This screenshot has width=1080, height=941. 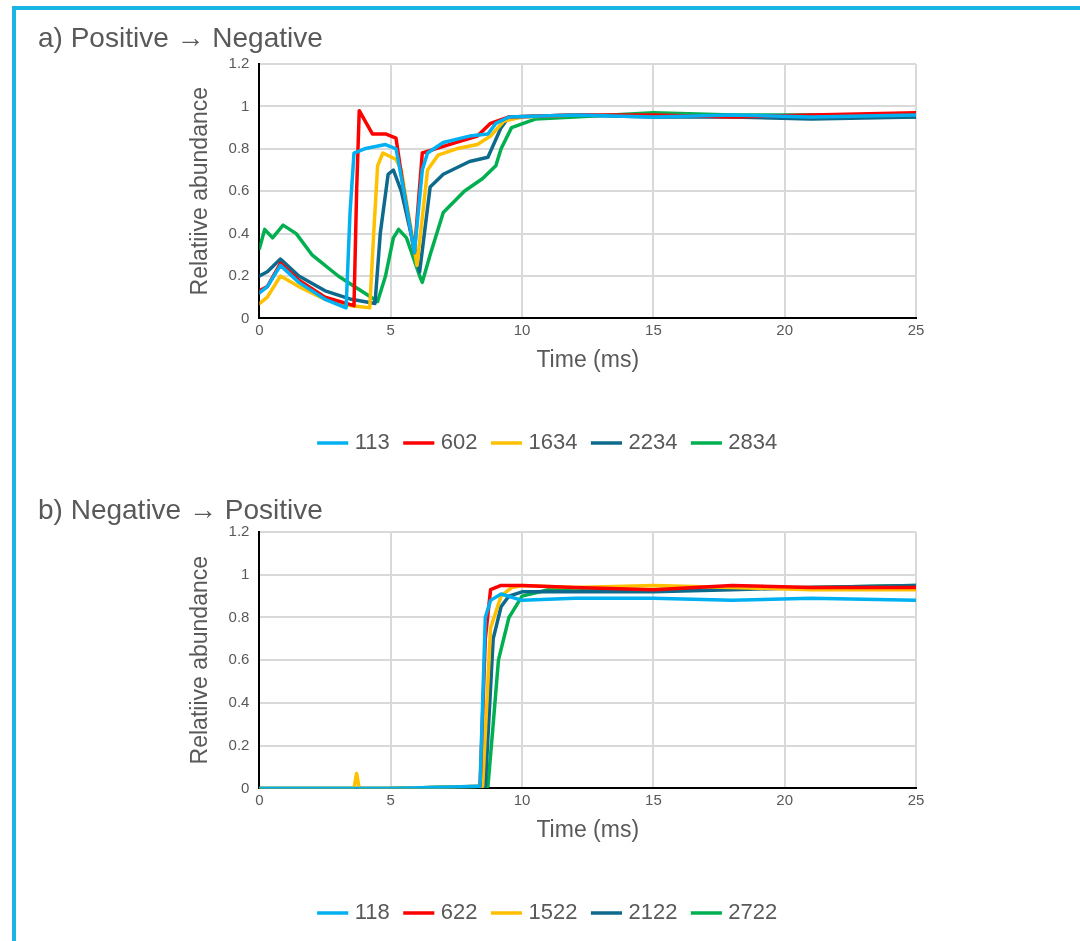 I want to click on legend-label: 2834, so click(x=753, y=442).